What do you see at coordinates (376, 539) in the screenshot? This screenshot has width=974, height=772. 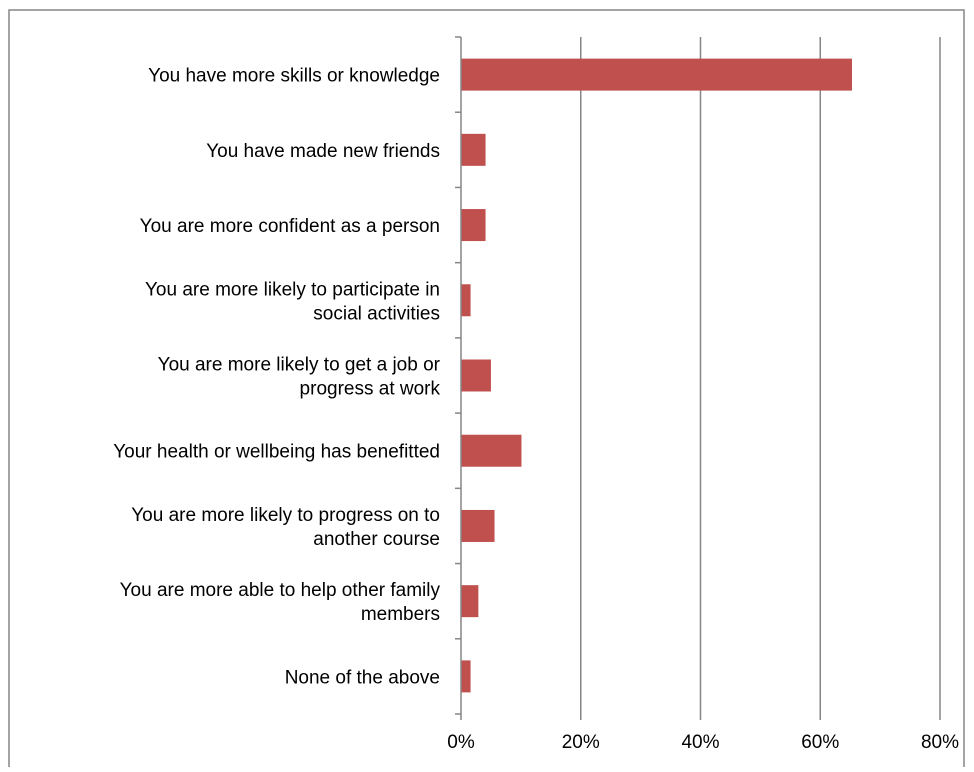 I see `category-label: another course` at bounding box center [376, 539].